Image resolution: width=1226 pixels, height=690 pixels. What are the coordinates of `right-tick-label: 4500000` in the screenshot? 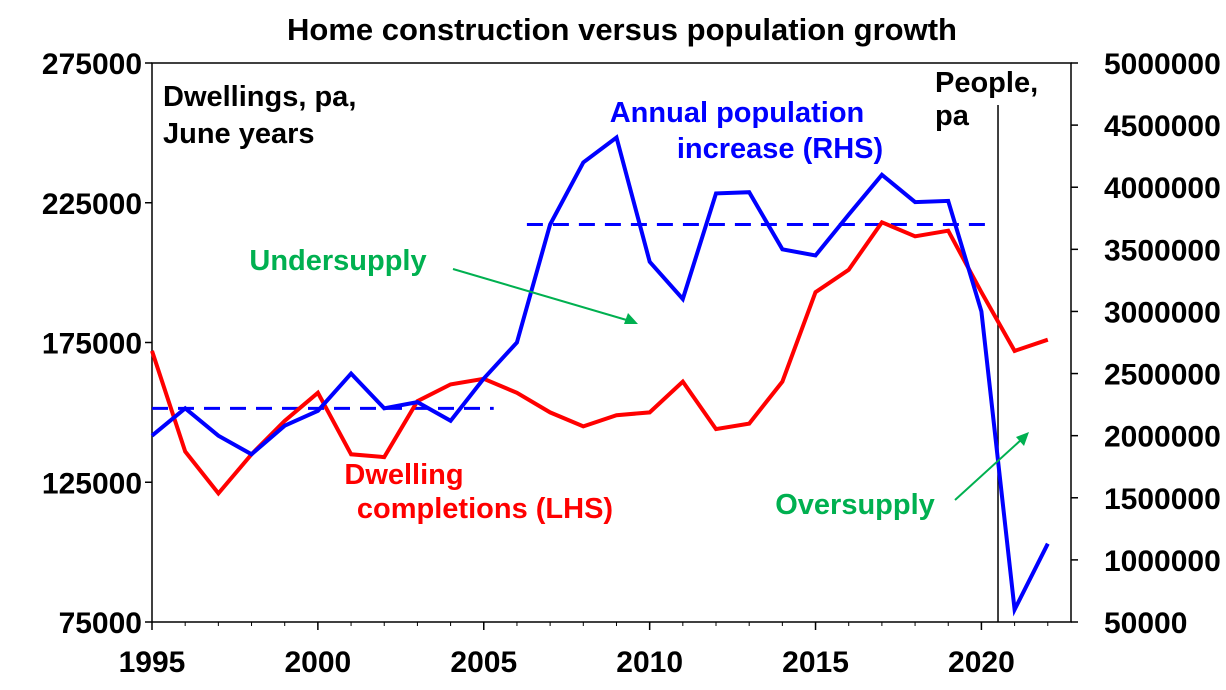 It's located at (1162, 126).